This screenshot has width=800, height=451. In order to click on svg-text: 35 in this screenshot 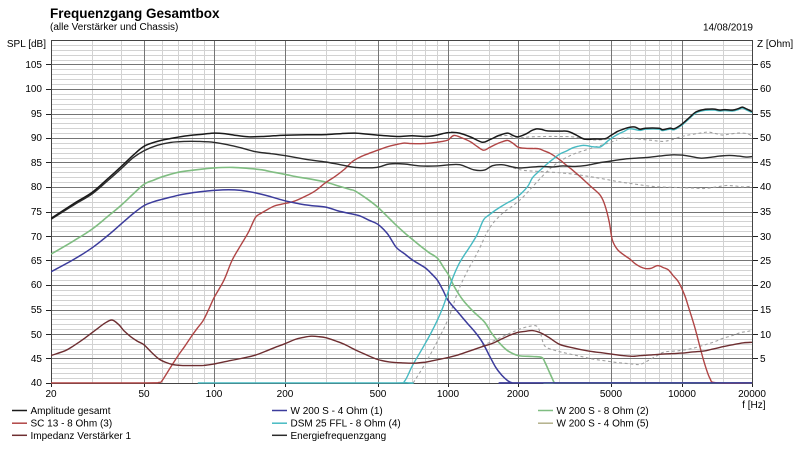, I will do `click(766, 212)`.